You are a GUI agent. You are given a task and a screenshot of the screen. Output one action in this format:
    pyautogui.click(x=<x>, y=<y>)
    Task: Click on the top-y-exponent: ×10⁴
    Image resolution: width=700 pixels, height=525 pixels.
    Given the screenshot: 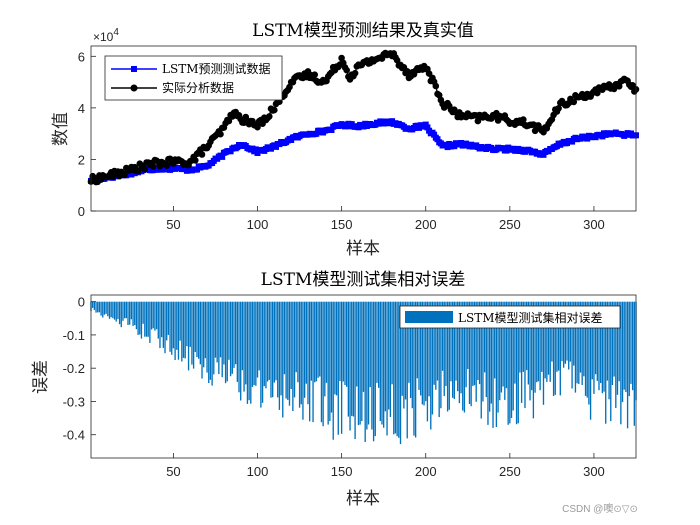 What is the action you would take?
    pyautogui.click(x=106, y=35)
    